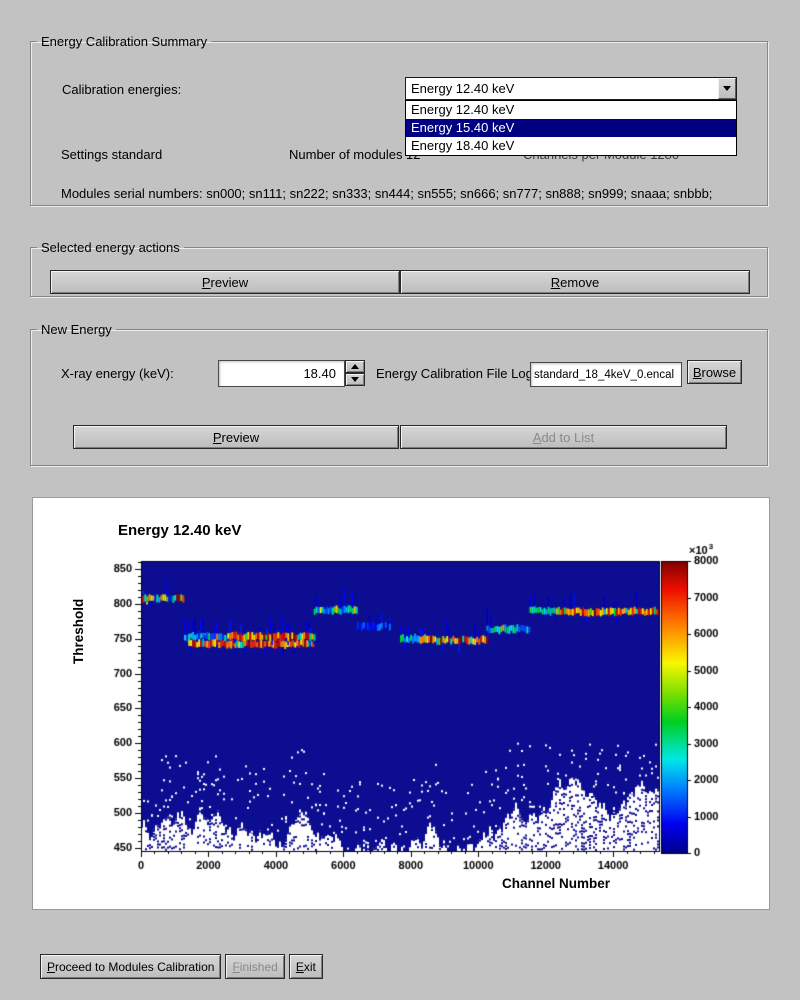 Image resolution: width=800 pixels, height=1000 pixels. I want to click on combobox-value: Energy 12.40 keV, so click(463, 88).